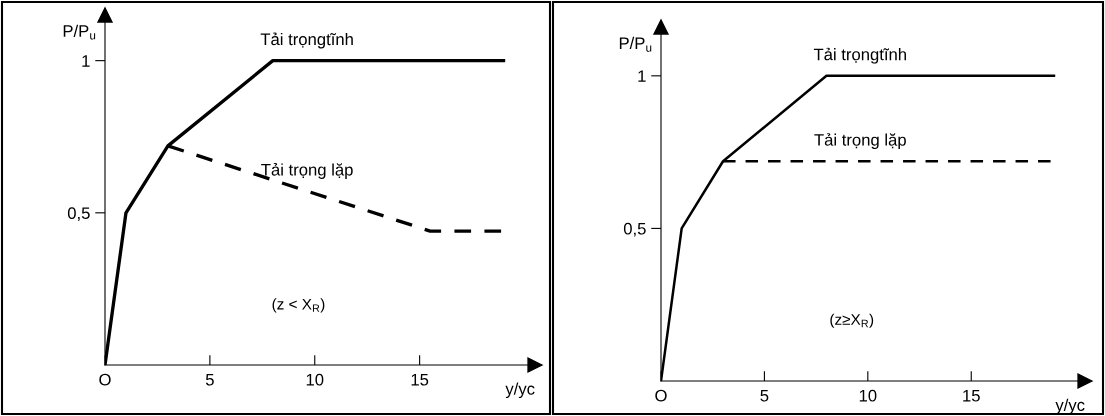 Image resolution: width=1105 pixels, height=416 pixels. I want to click on annotation: (z < X$_{R}$), so click(298, 305).